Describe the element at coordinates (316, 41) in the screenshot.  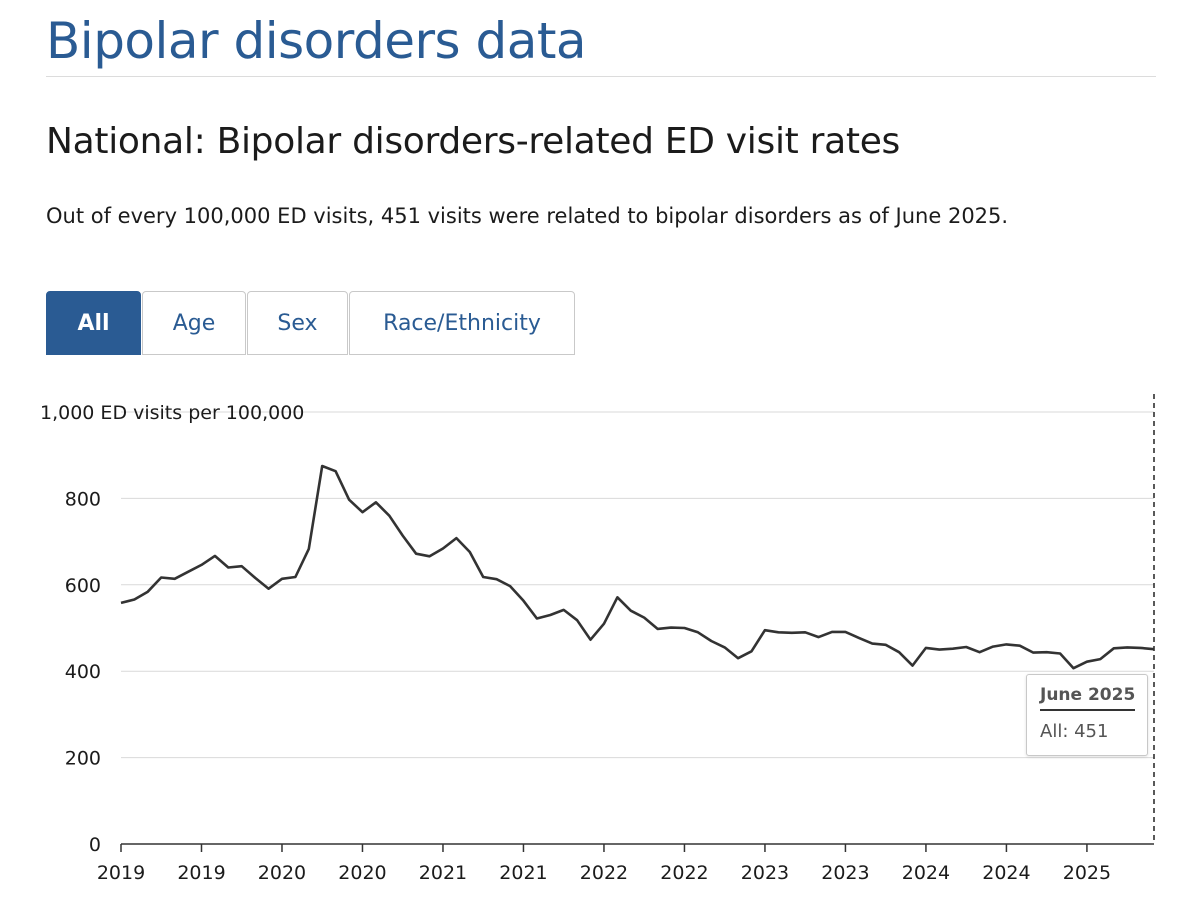
I see `page-title: Bipolar disorders data` at that location.